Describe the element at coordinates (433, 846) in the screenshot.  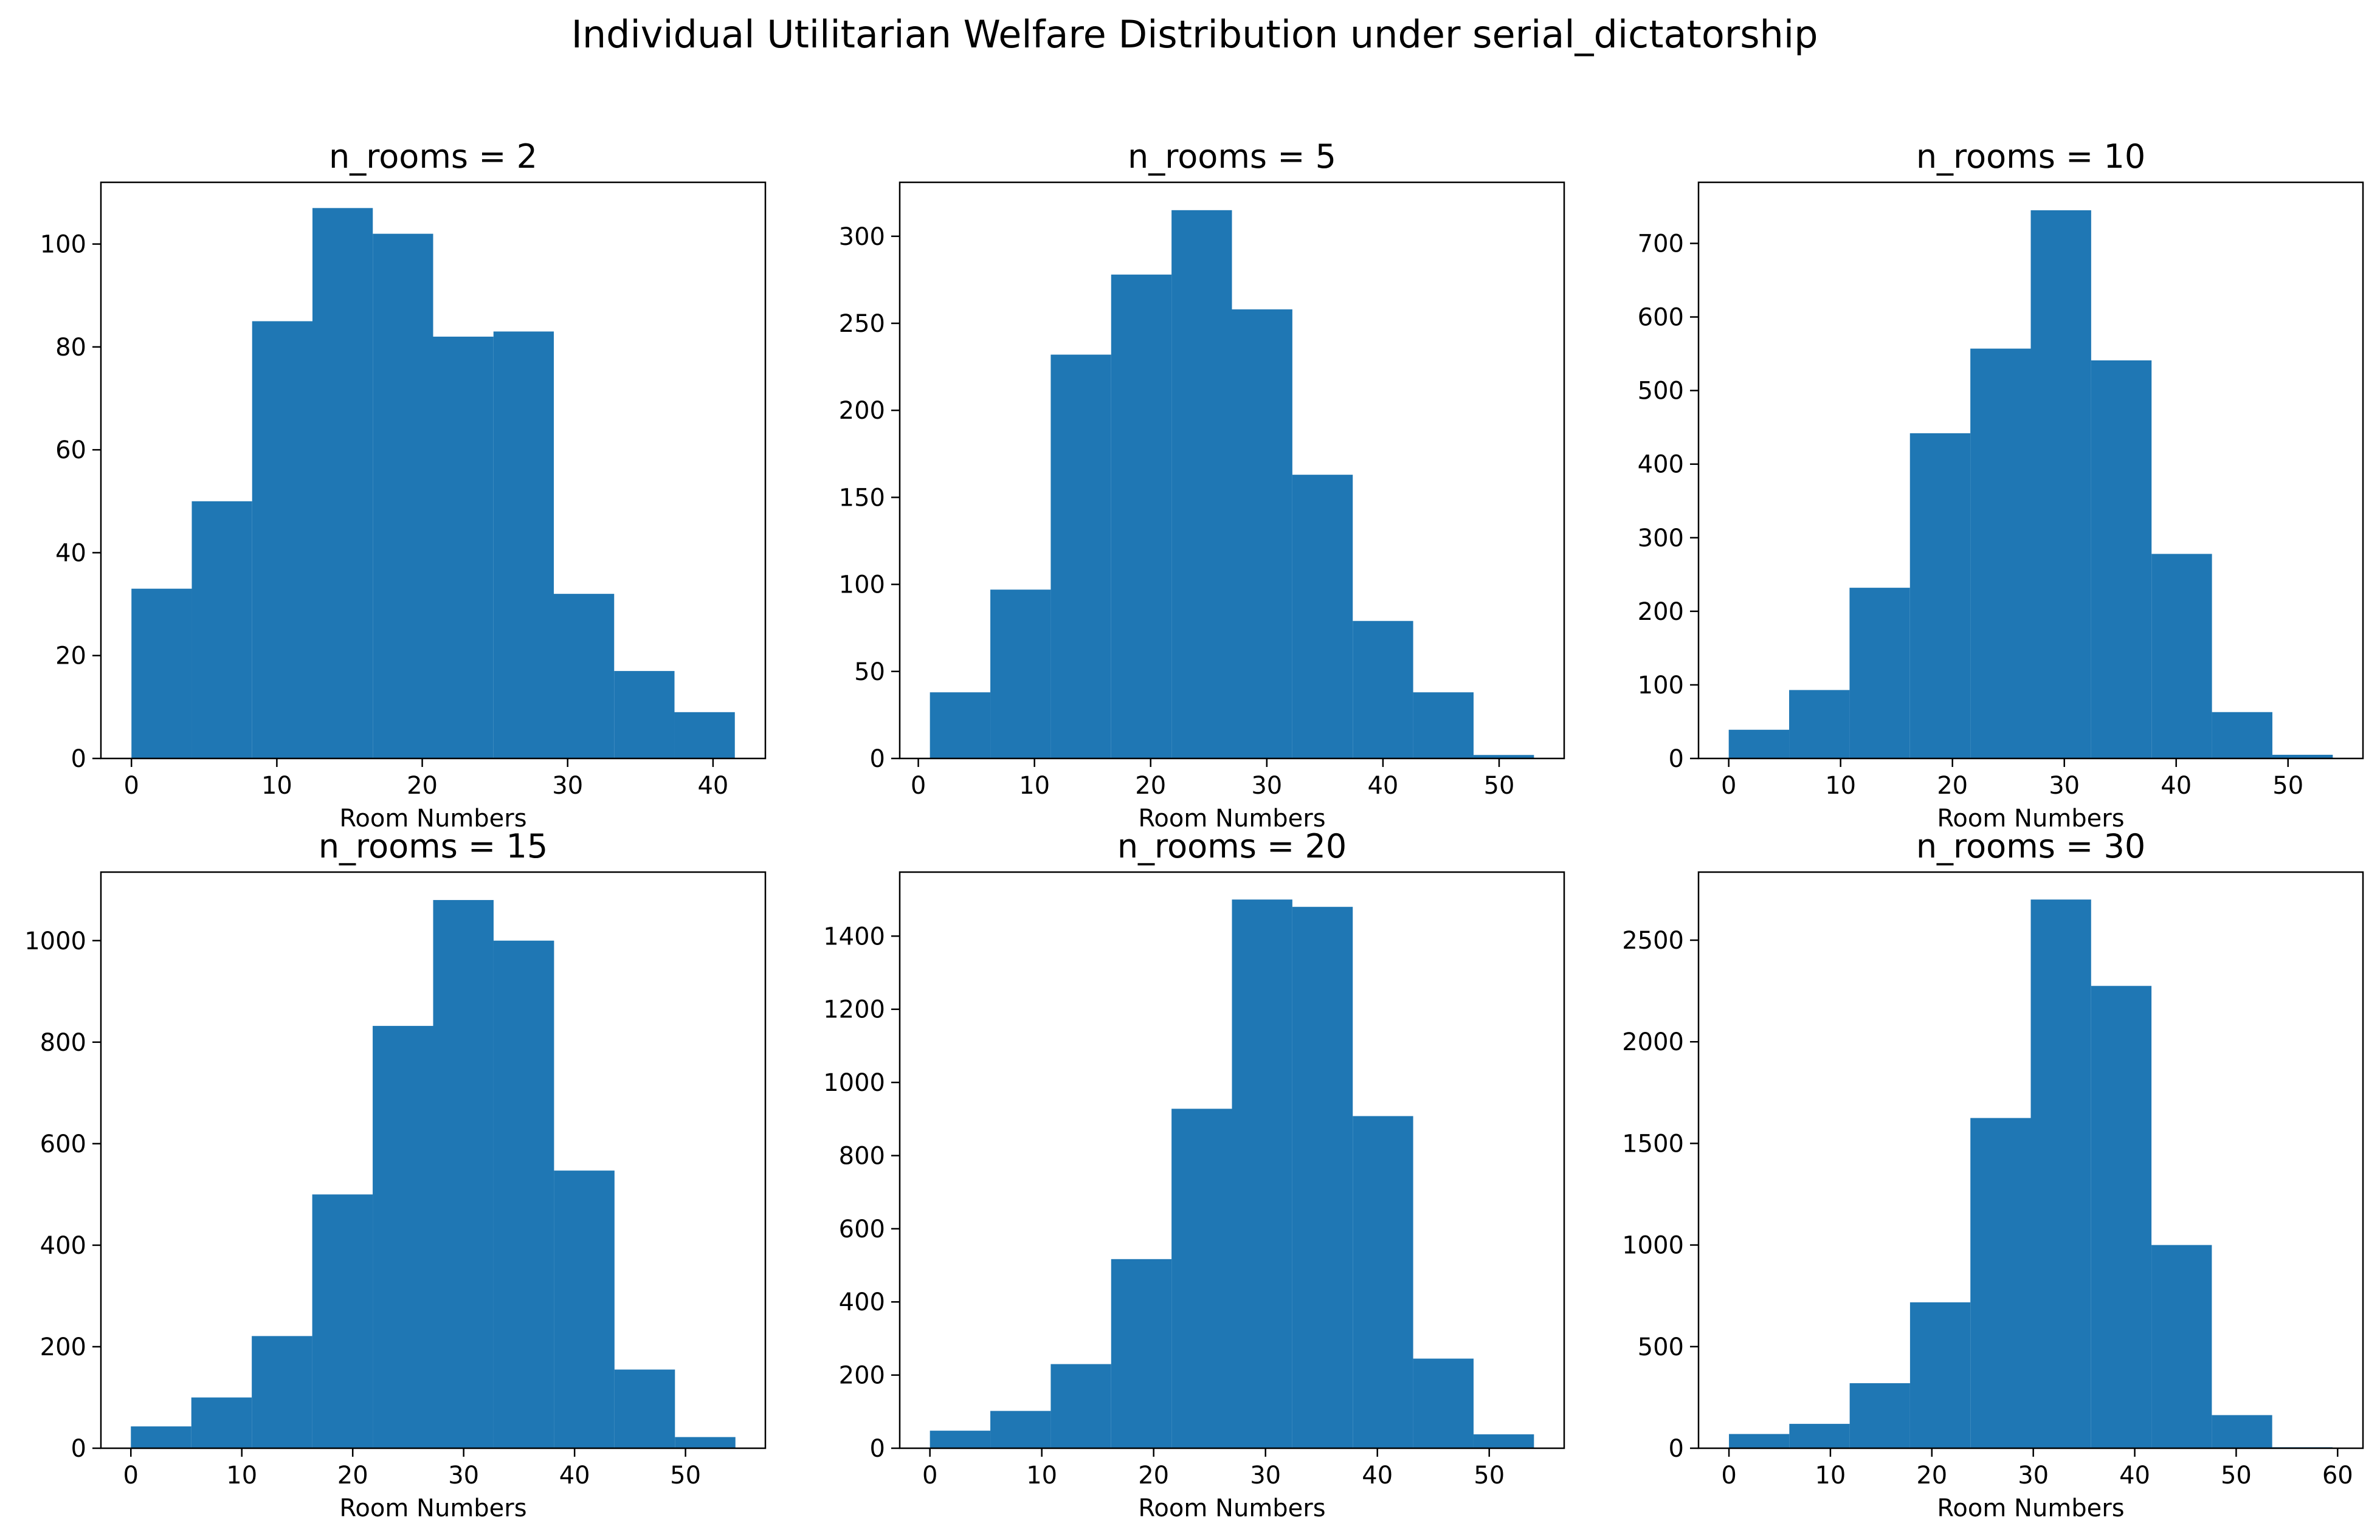
I see `panel-title: n_rooms = 15` at that location.